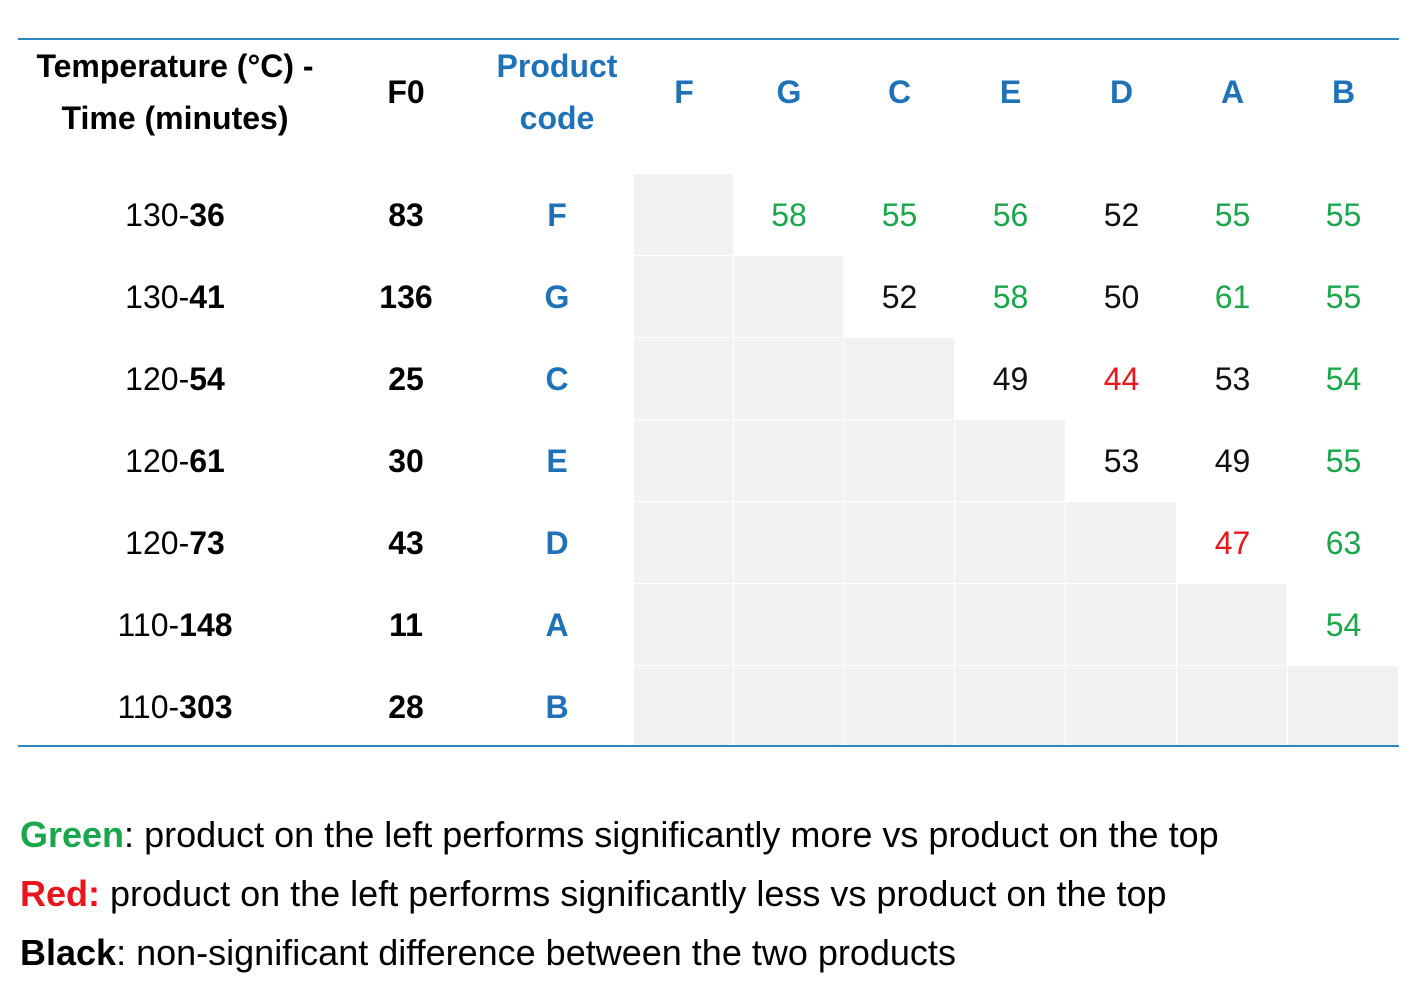 The image size is (1421, 982). Describe the element at coordinates (1343, 543) in the screenshot. I see `matrix-value-d-vs-b: 63` at that location.